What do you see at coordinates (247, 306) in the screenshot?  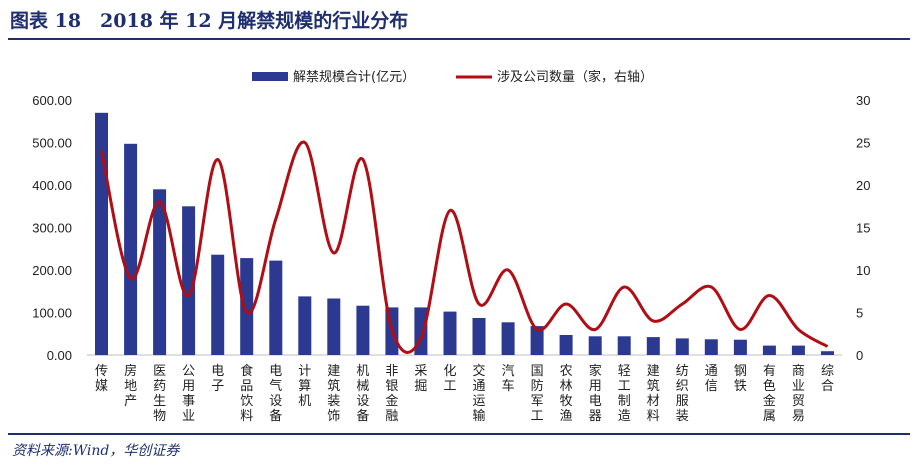 I see `bar-食品饮料` at bounding box center [247, 306].